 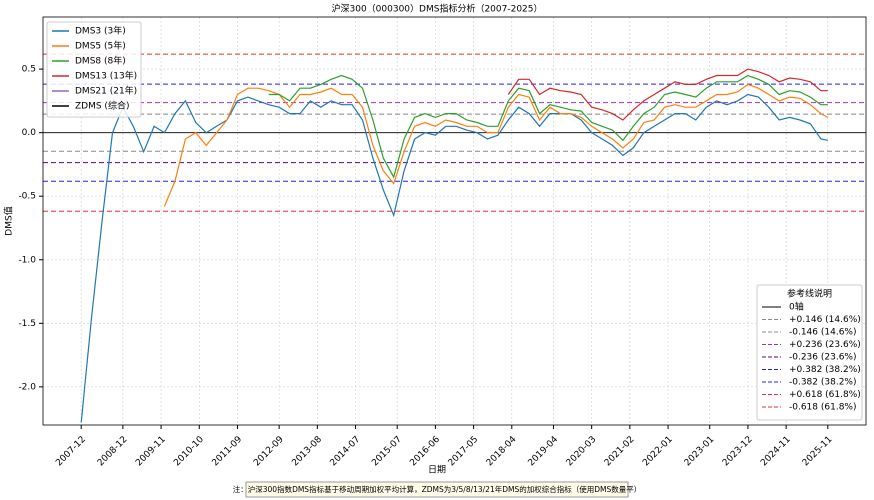 I want to click on note-box, so click(x=437, y=489).